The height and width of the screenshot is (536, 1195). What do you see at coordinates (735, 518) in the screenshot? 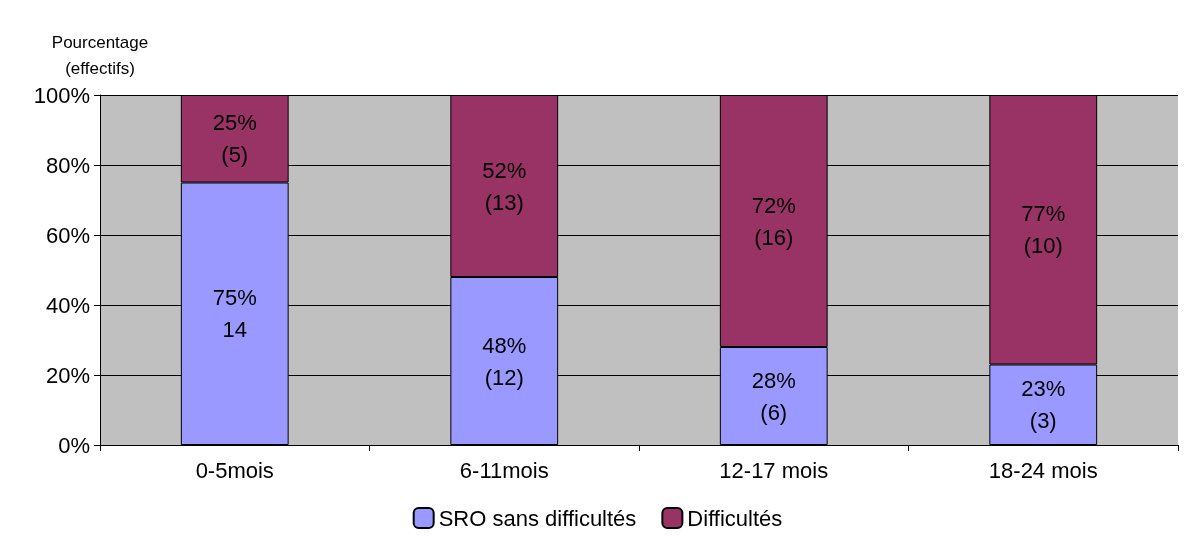
I see `legend-label: Difficultés` at bounding box center [735, 518].